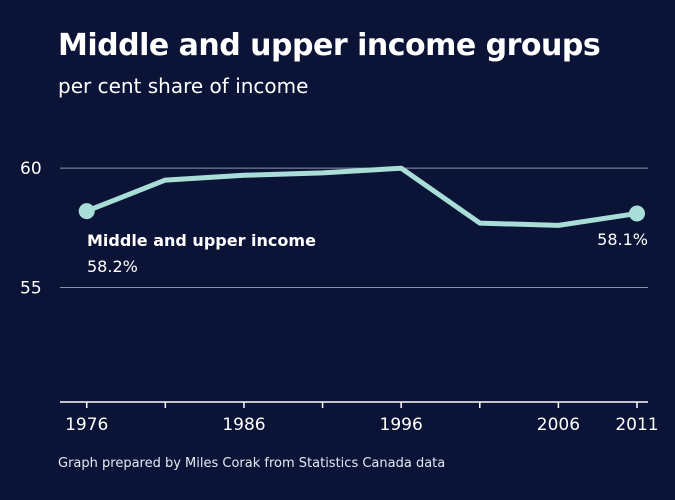 This screenshot has width=675, height=500. I want to click on series-layer, so click(361, 196).